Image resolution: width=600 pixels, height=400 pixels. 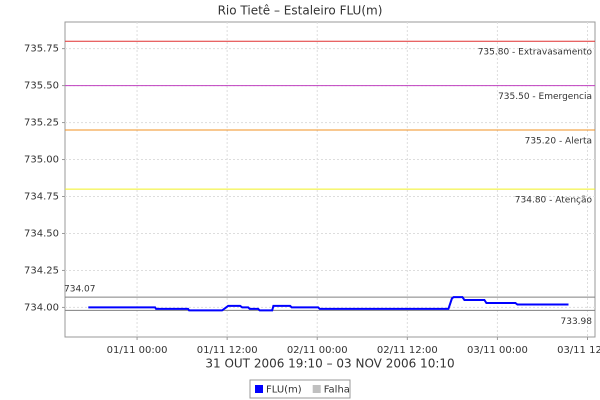 I want to click on x-tick-label: 03/11 12:00, so click(x=578, y=350).